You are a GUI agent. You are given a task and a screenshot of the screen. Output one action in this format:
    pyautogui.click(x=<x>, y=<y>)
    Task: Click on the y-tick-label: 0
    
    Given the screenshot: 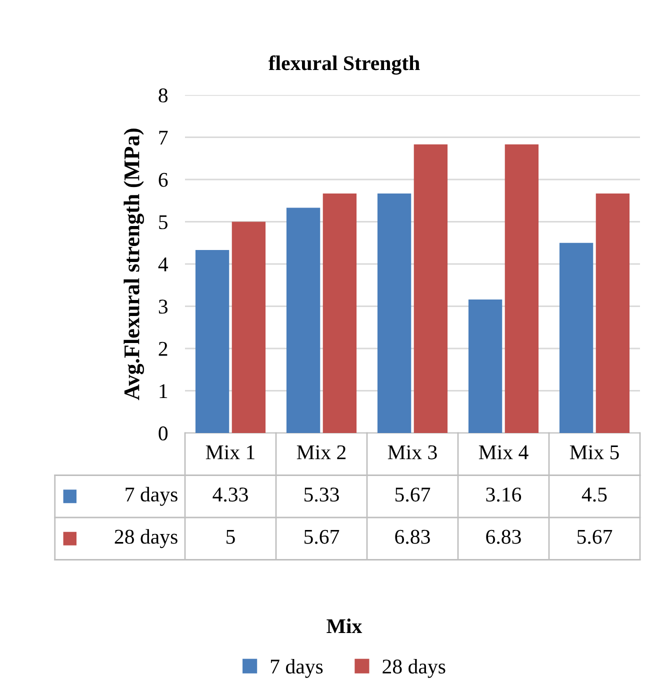 What is the action you would take?
    pyautogui.click(x=163, y=433)
    